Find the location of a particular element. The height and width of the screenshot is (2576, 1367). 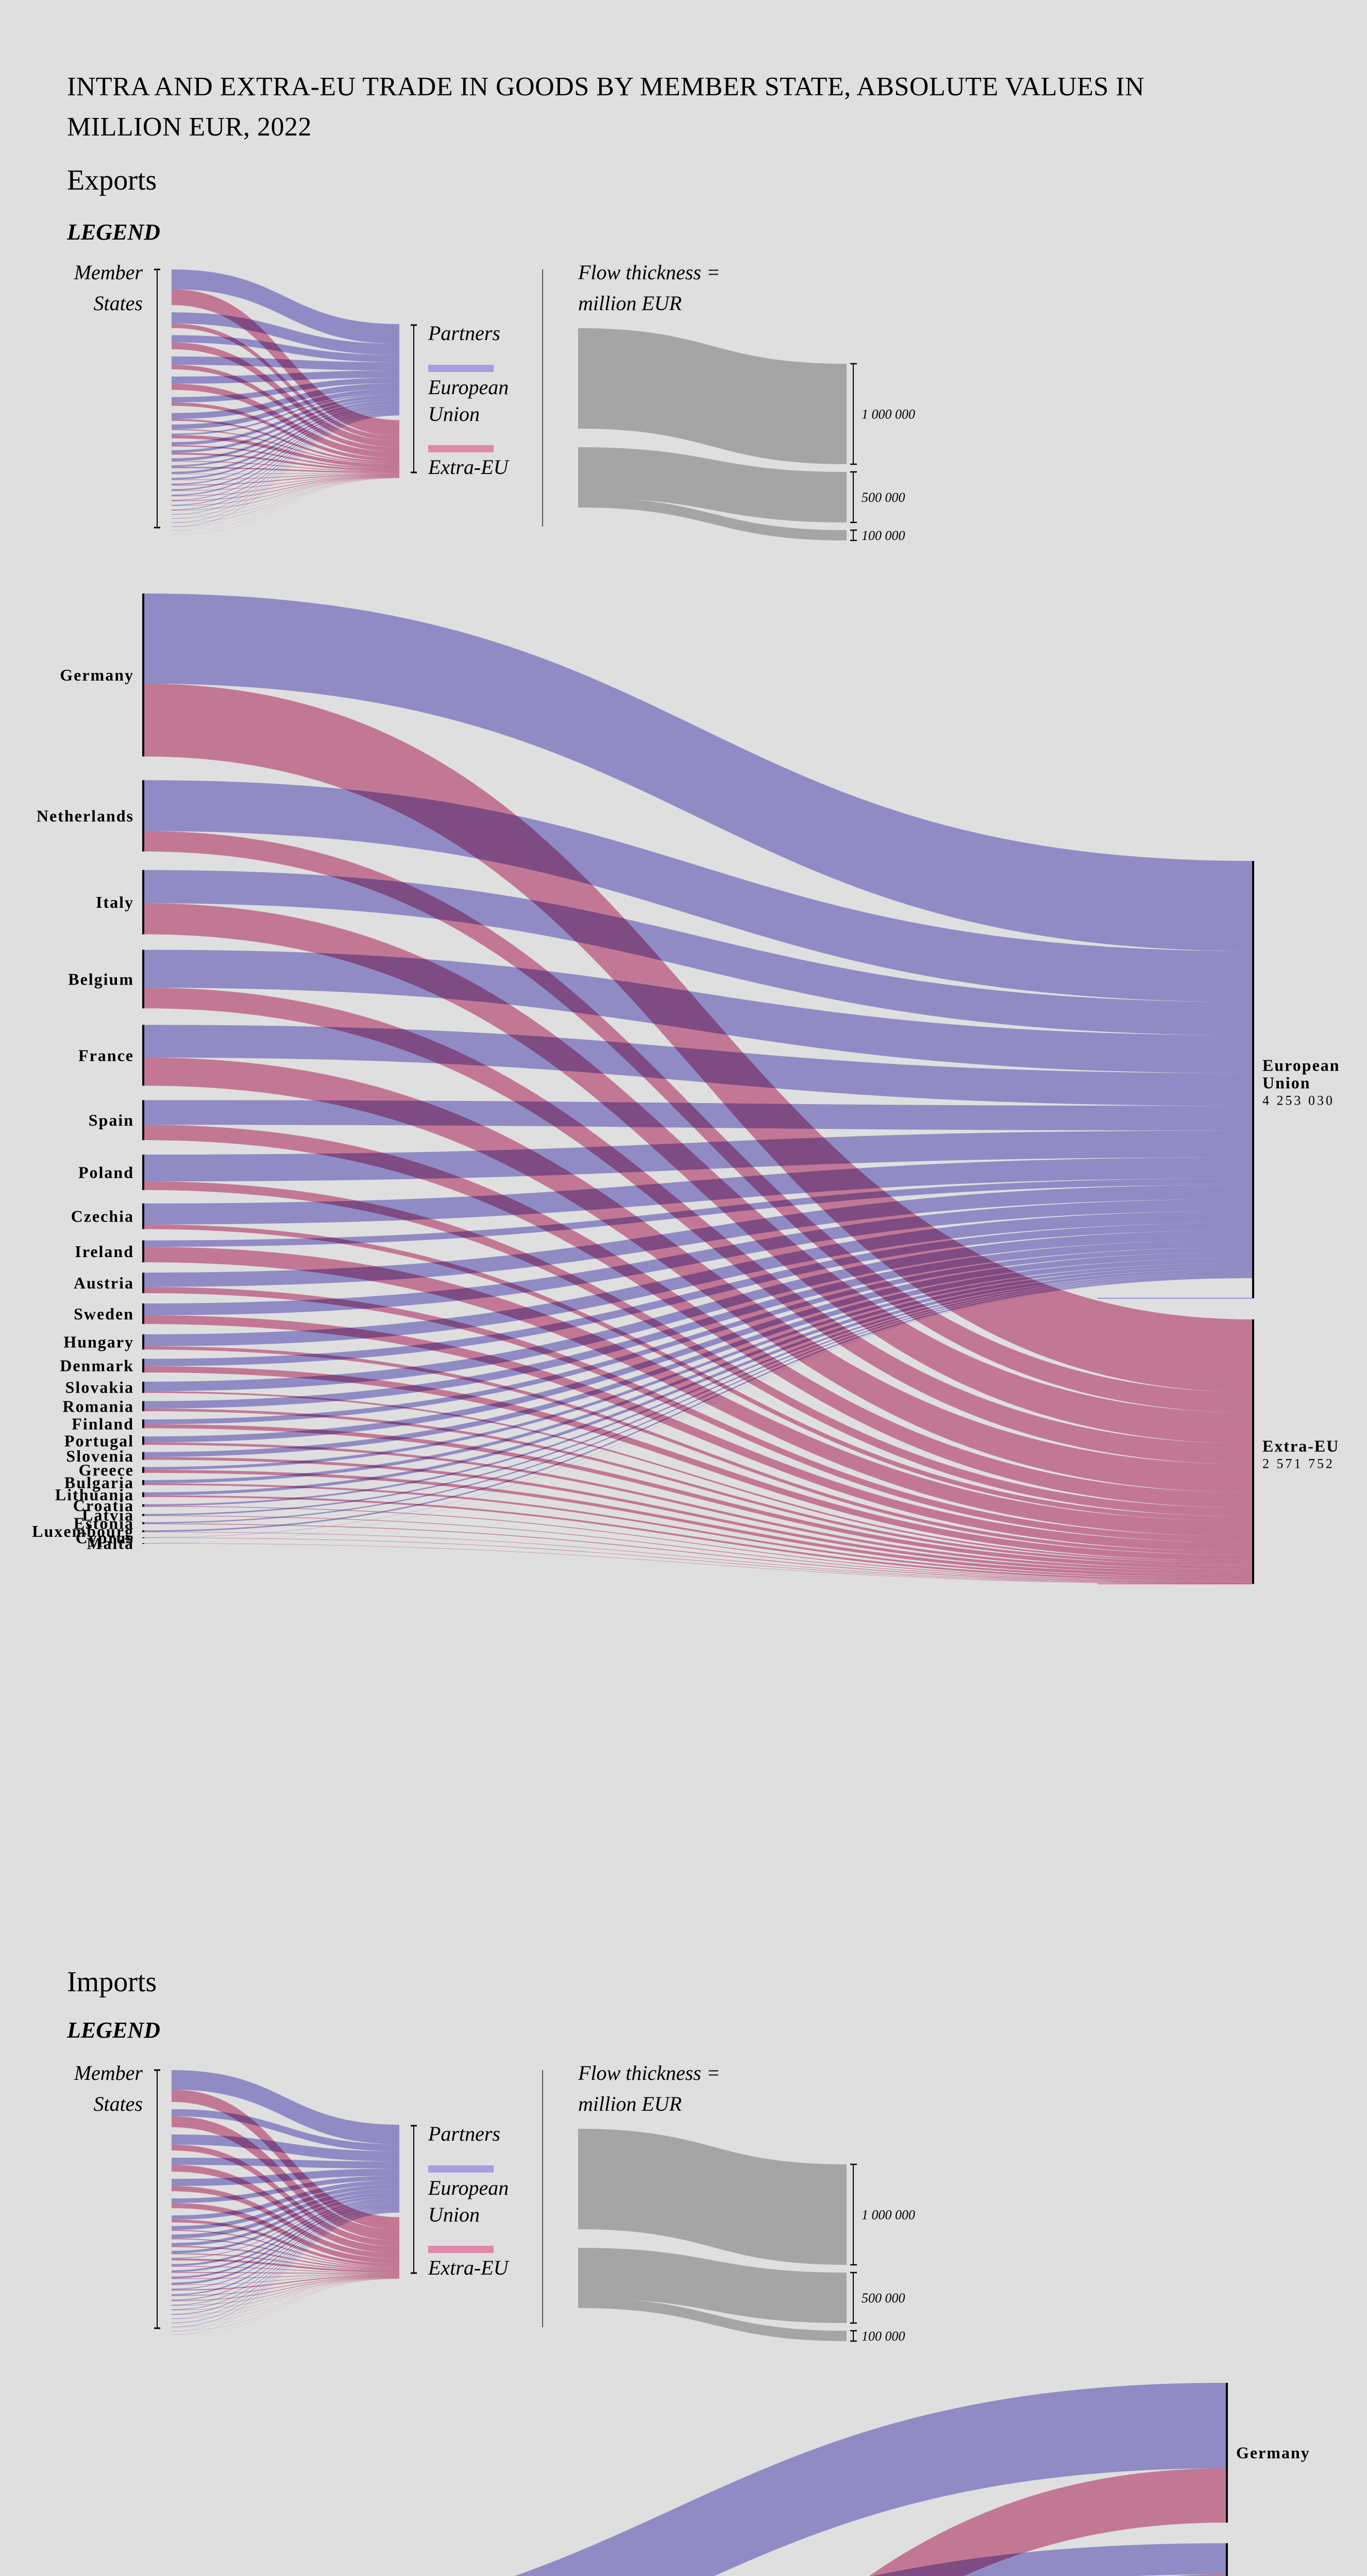

partner-label-european-union: Union is located at coordinates (1286, 1082).